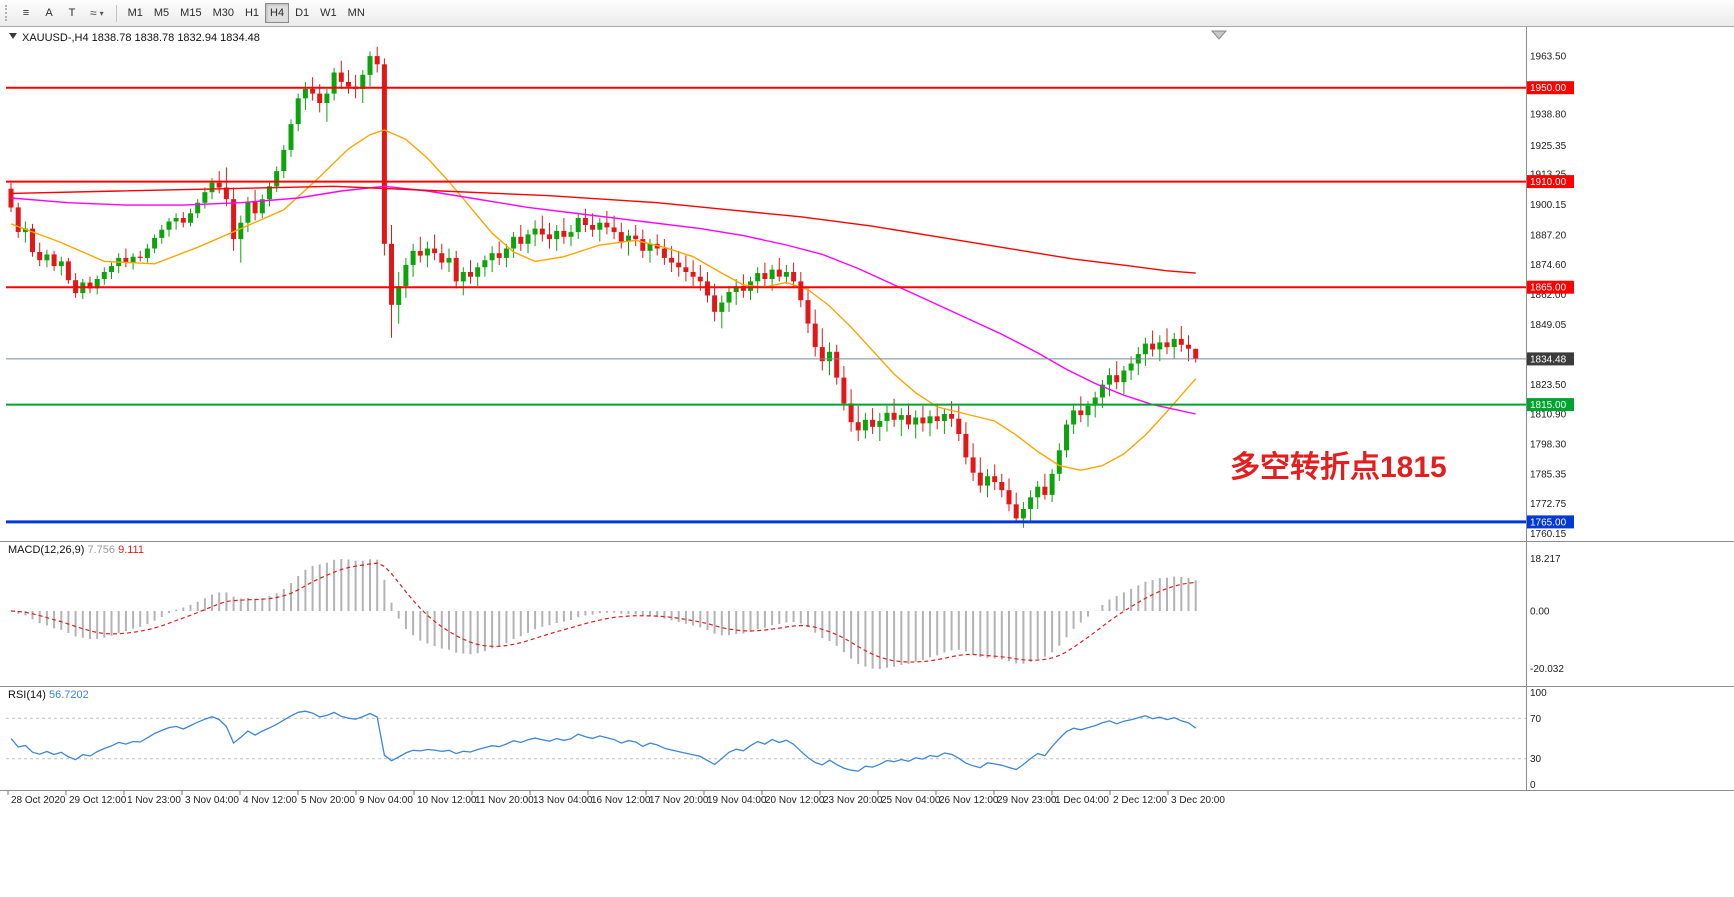 This screenshot has height=897, width=1734. What do you see at coordinates (1548, 359) in the screenshot?
I see `price-badge-text: 1834.48` at bounding box center [1548, 359].